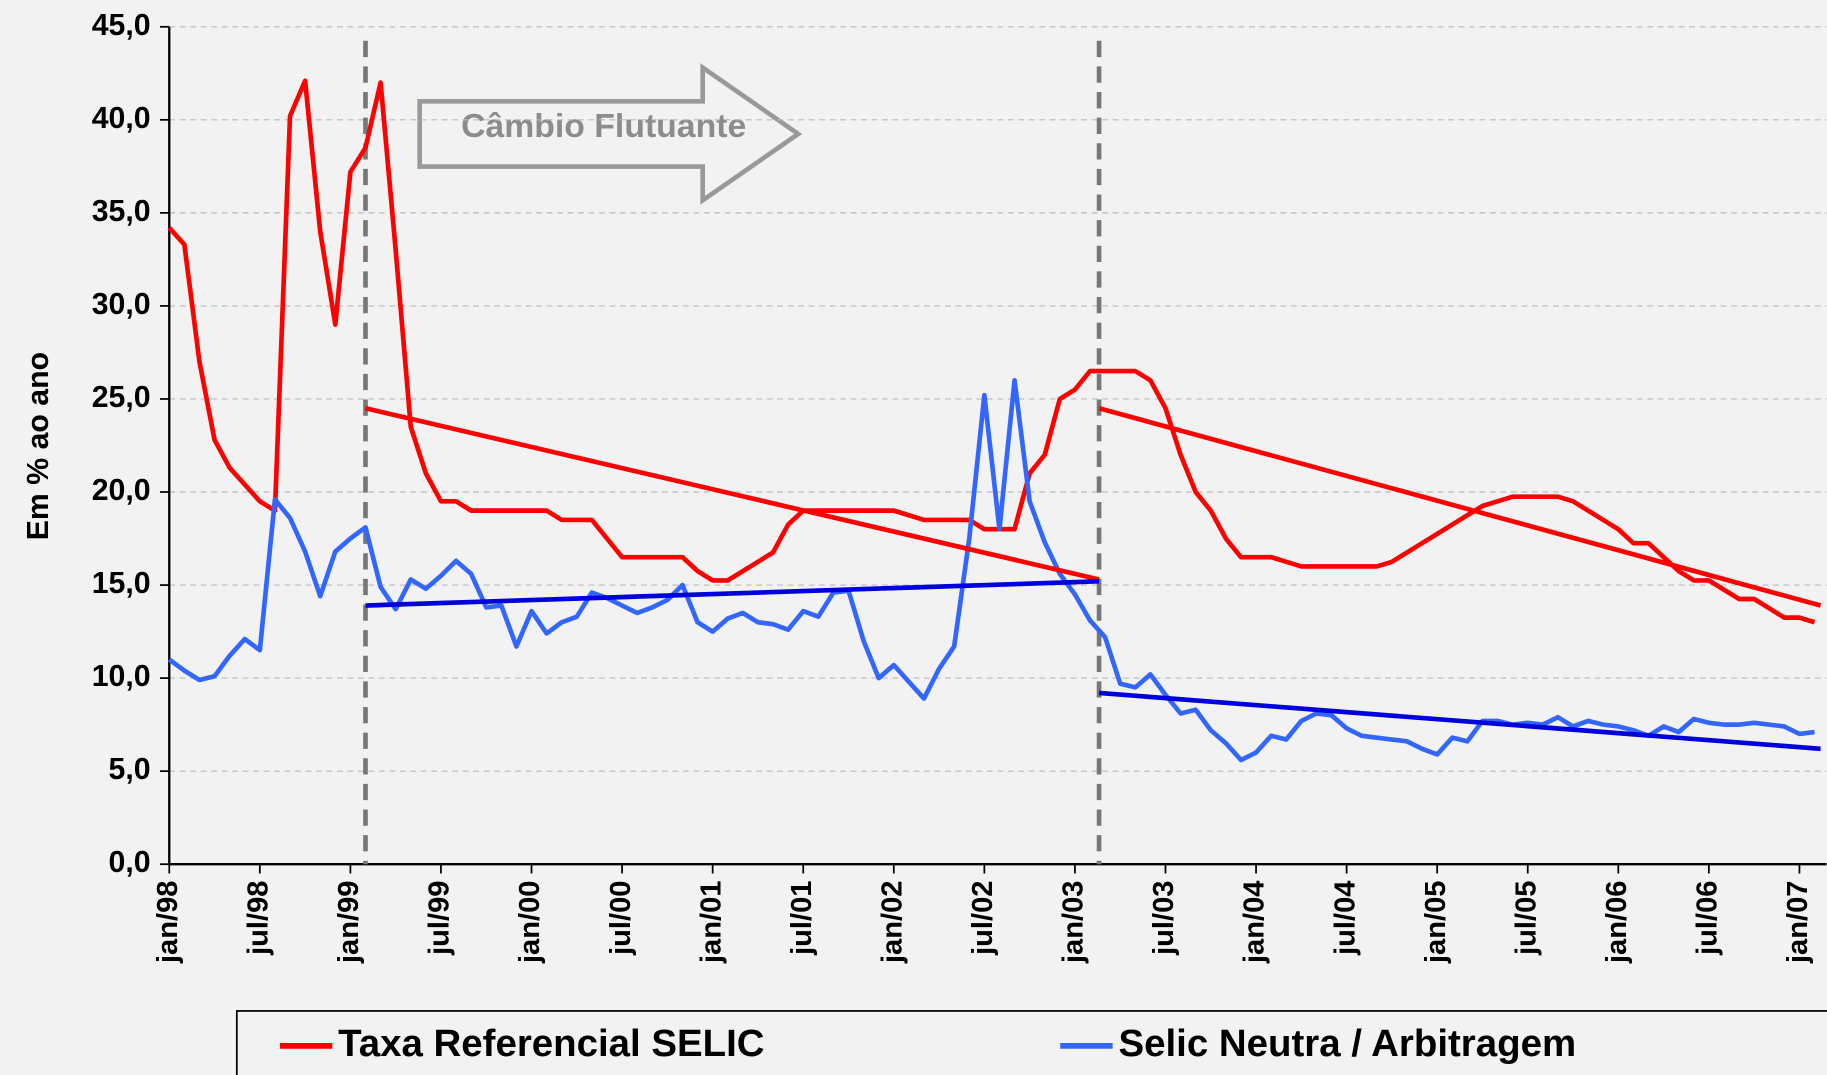 The image size is (1827, 1075). Describe the element at coordinates (121, 25) in the screenshot. I see `y-tick-label: 45,0` at that location.